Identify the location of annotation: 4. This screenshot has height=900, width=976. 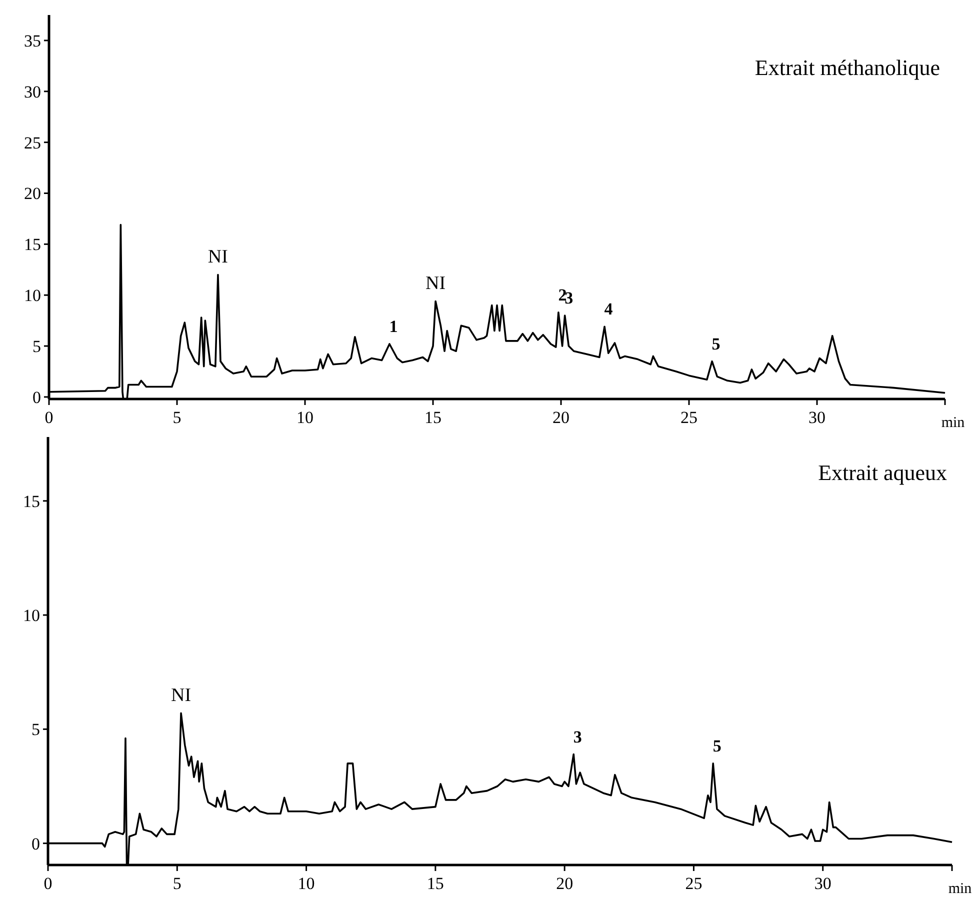
(609, 309).